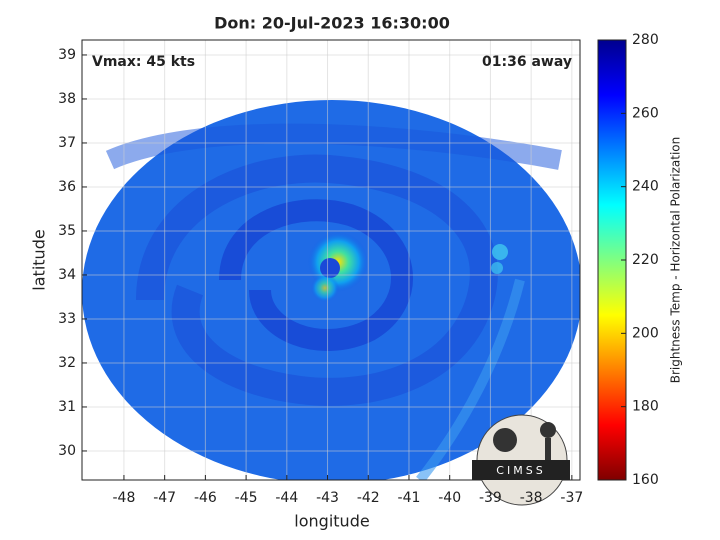 The height and width of the screenshot is (540, 720). I want to click on y-tick-label: 30, so click(67, 451).